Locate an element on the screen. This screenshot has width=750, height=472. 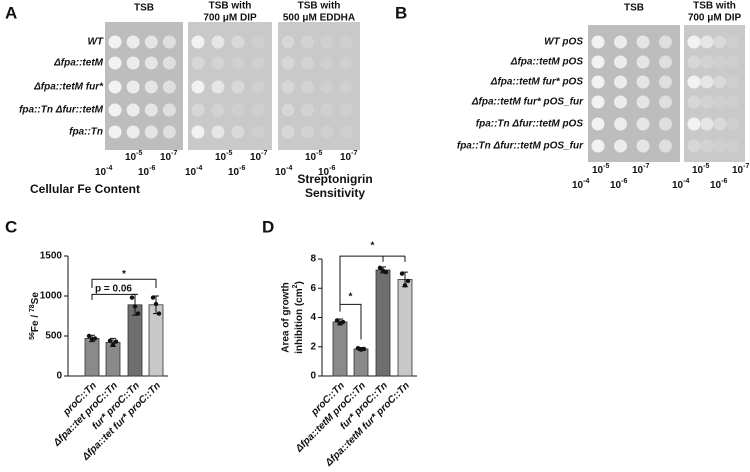
plate-photo is located at coordinates (319, 86).